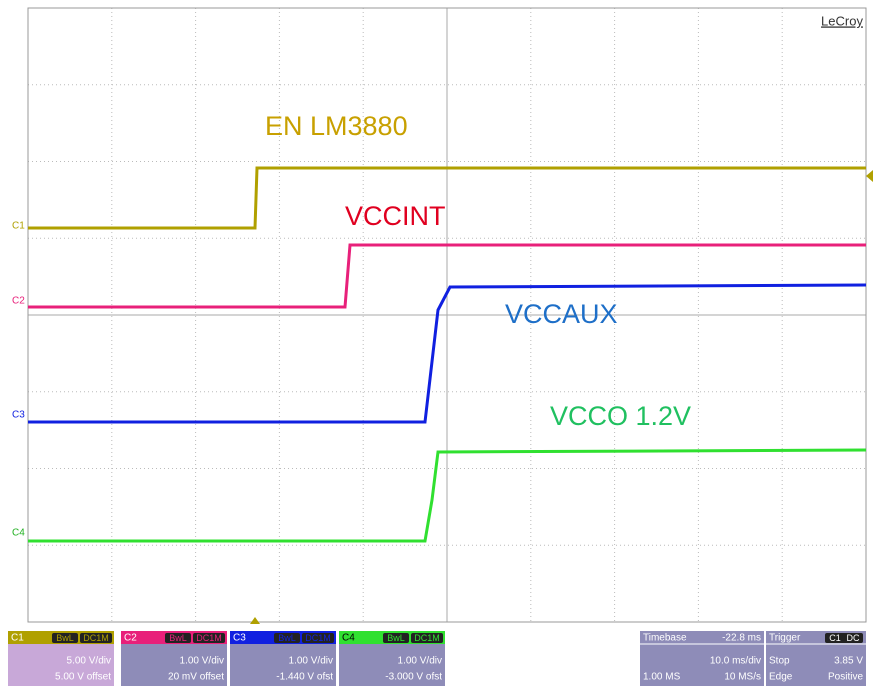 This screenshot has width=873, height=687. What do you see at coordinates (741, 638) in the screenshot?
I see `timebase-delay: -22.8 ms` at bounding box center [741, 638].